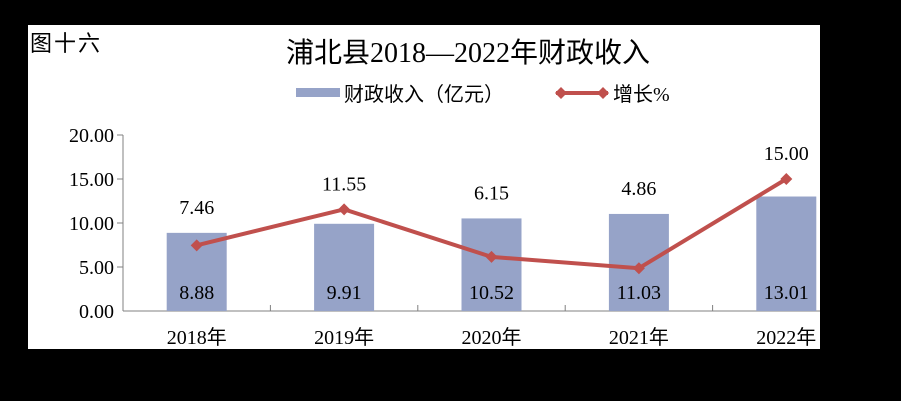 Image resolution: width=901 pixels, height=401 pixels. Describe the element at coordinates (786, 154) in the screenshot. I see `line-value-label: 15.00` at that location.